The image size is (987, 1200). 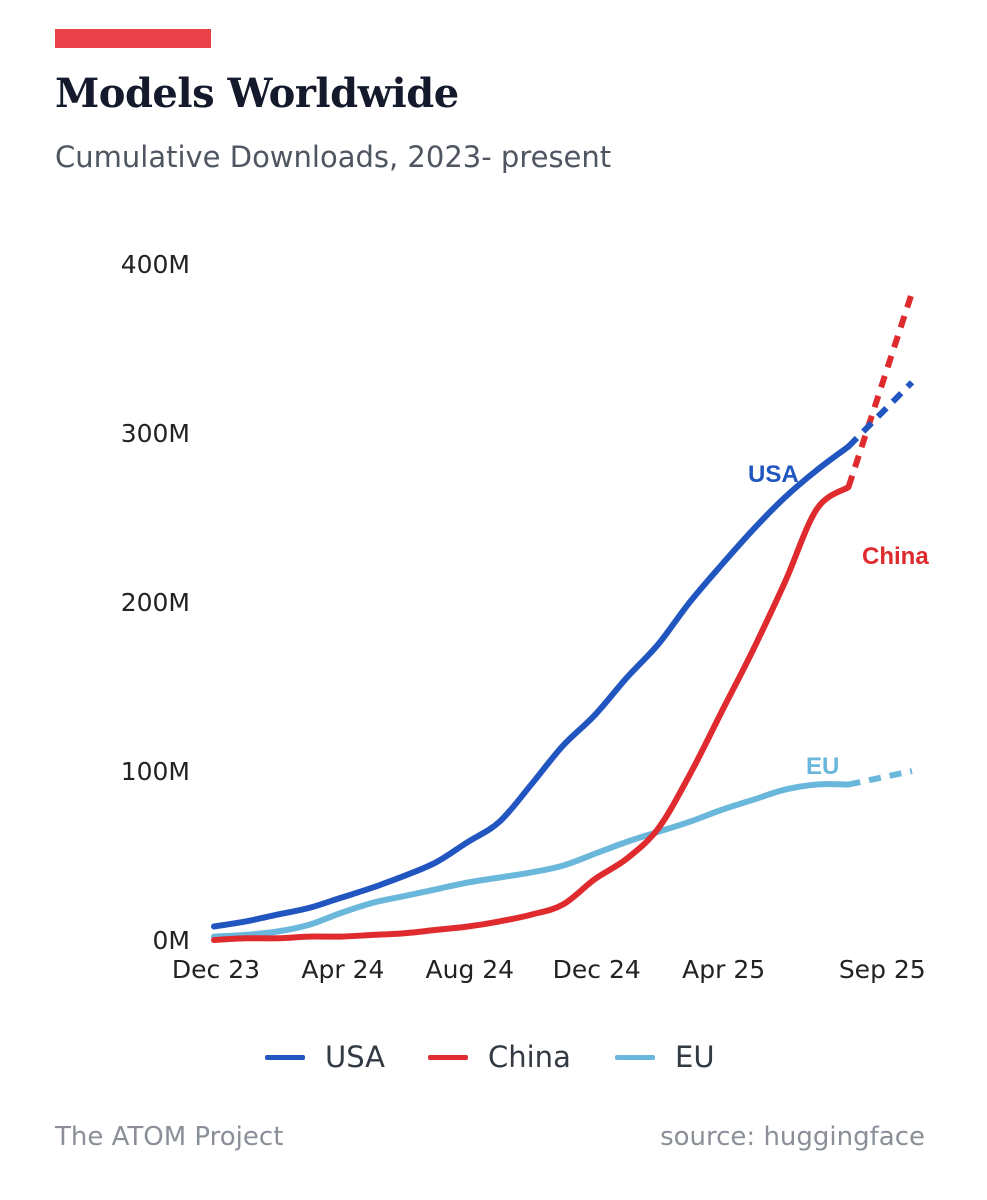 I want to click on legend-label-china: China, so click(x=529, y=1057).